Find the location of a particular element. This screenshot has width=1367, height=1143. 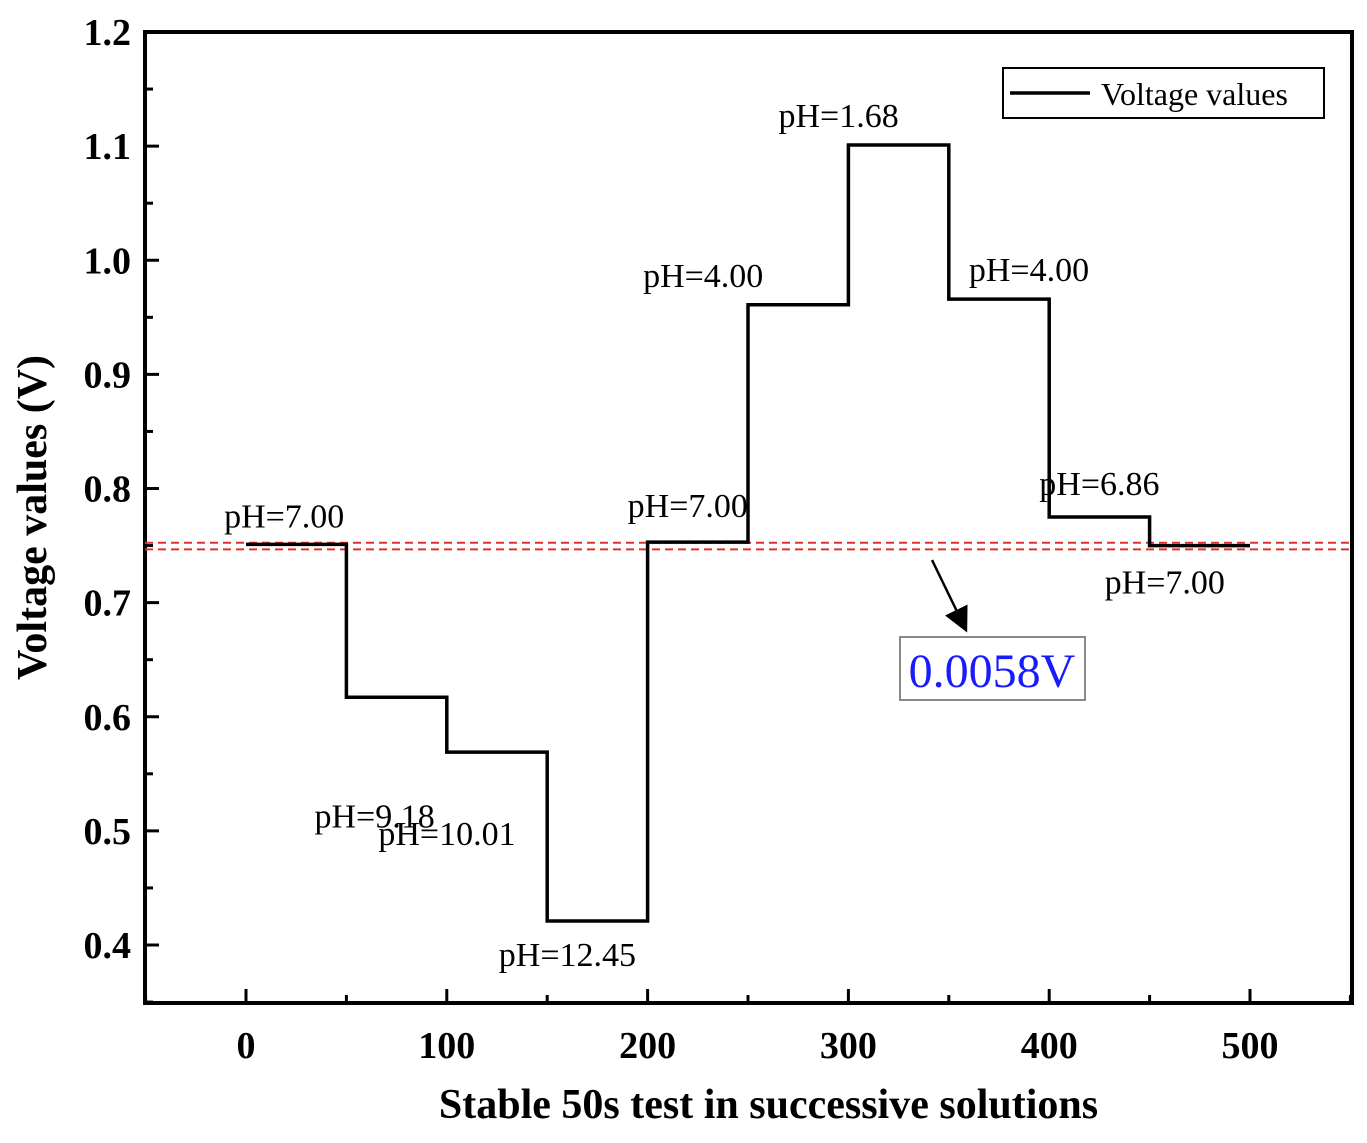

y-tick-label: 1.2 is located at coordinates (108, 33).